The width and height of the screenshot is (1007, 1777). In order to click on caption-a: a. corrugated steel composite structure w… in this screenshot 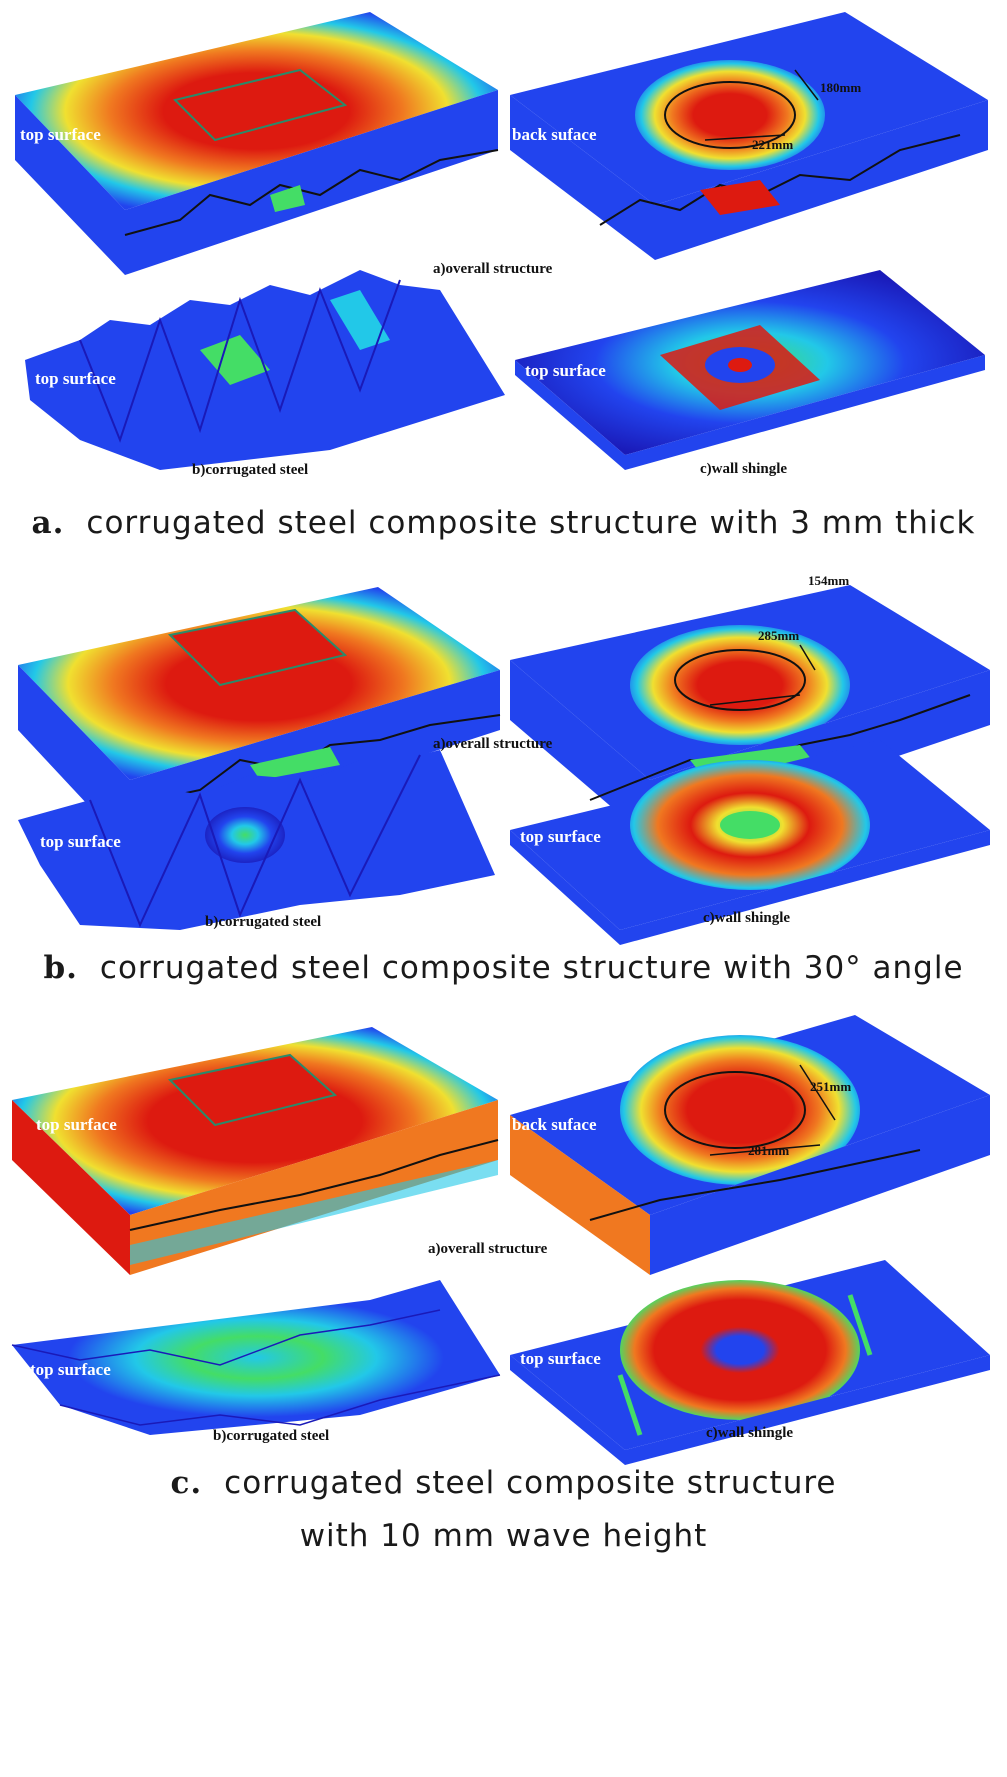, I will do `click(503, 523)`.